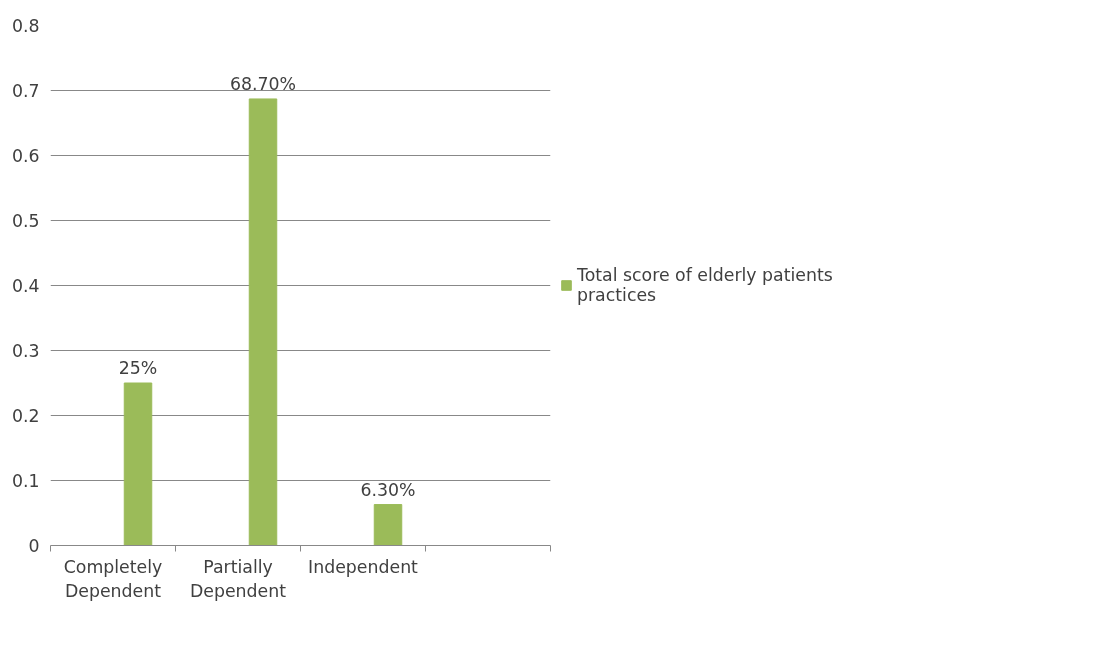 The width and height of the screenshot is (1108, 653). Describe the element at coordinates (25, 156) in the screenshot. I see `y-tick-label: 0.6` at that location.